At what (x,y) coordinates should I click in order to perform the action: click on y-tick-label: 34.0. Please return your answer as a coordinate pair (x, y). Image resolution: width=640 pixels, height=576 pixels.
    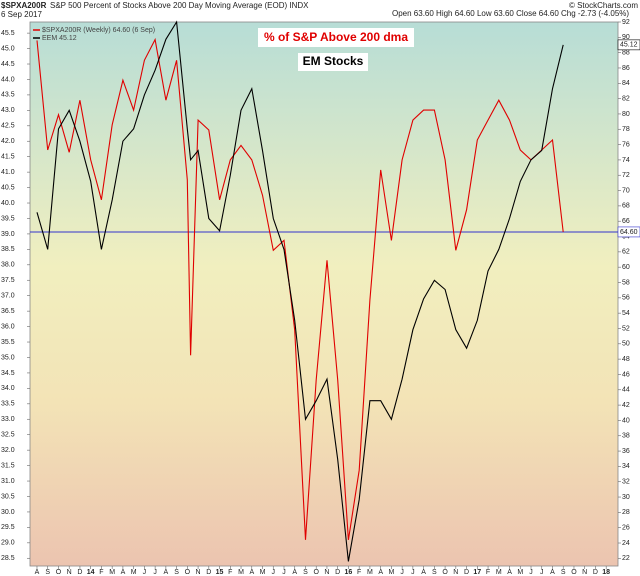
    Looking at the image, I should click on (8, 388).